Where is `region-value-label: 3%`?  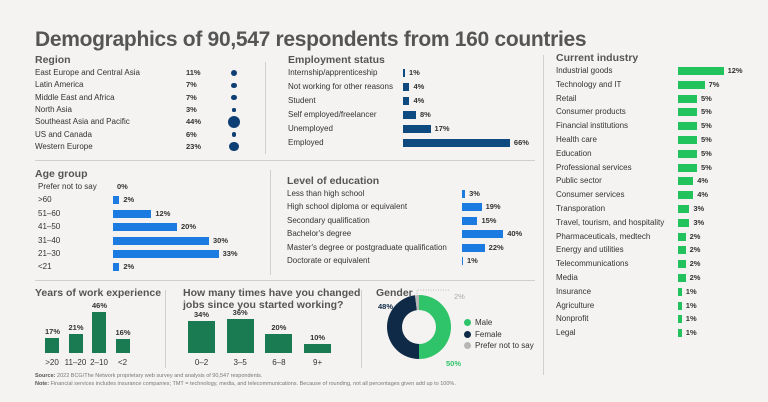 region-value-label: 3% is located at coordinates (191, 109).